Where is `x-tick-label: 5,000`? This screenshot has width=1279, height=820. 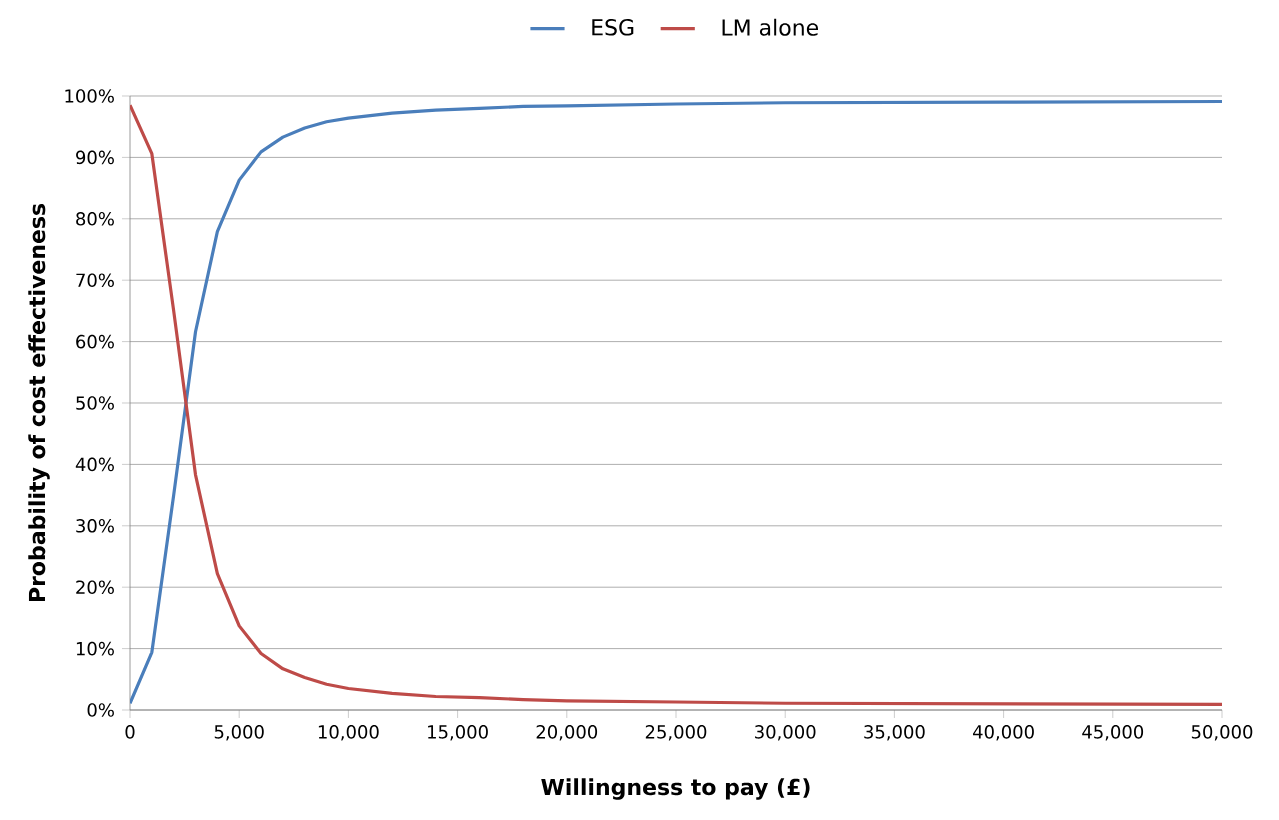 x-tick-label: 5,000 is located at coordinates (239, 733).